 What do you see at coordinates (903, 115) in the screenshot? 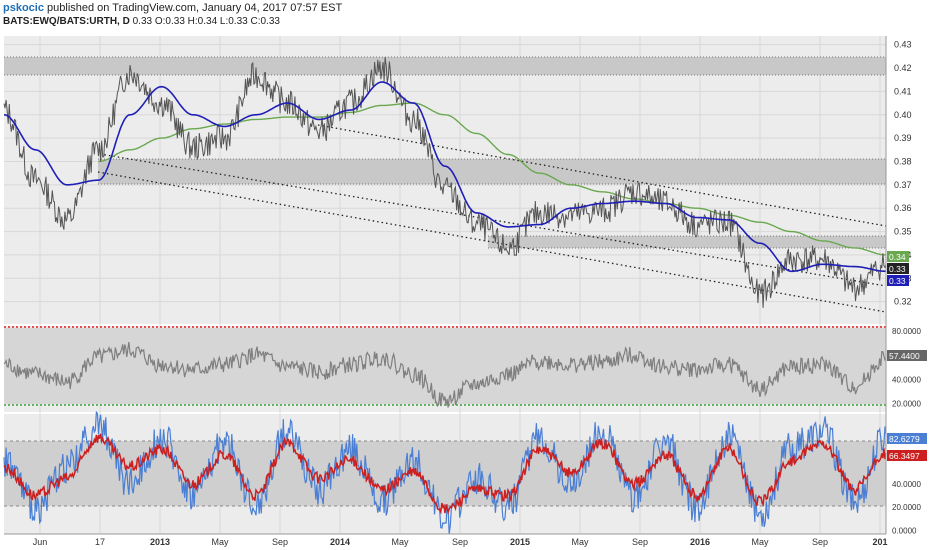
I see `price-tick-label: 0.40` at bounding box center [903, 115].